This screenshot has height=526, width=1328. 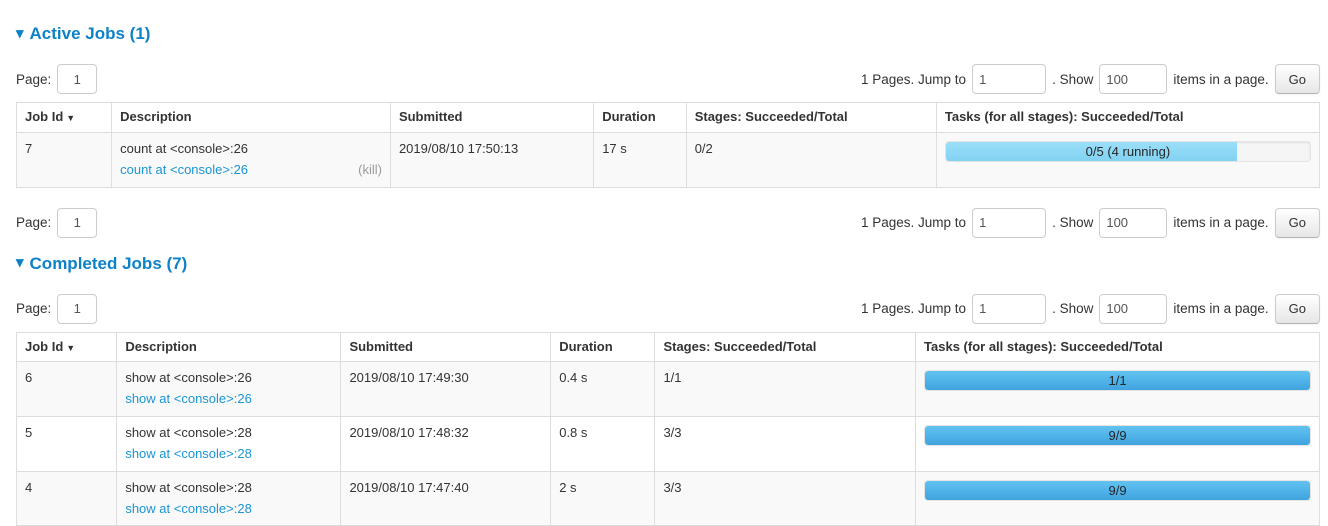 I want to click on progress-label: 0/5 (4 running), so click(x=1128, y=151).